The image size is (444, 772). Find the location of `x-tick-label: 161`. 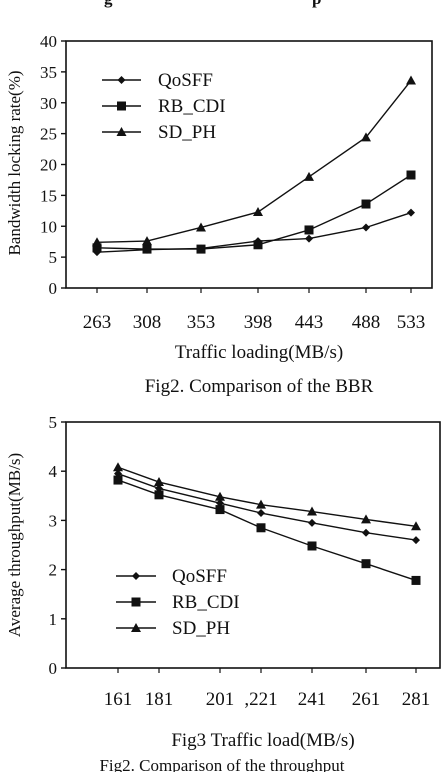

x-tick-label: 161 is located at coordinates (118, 699).